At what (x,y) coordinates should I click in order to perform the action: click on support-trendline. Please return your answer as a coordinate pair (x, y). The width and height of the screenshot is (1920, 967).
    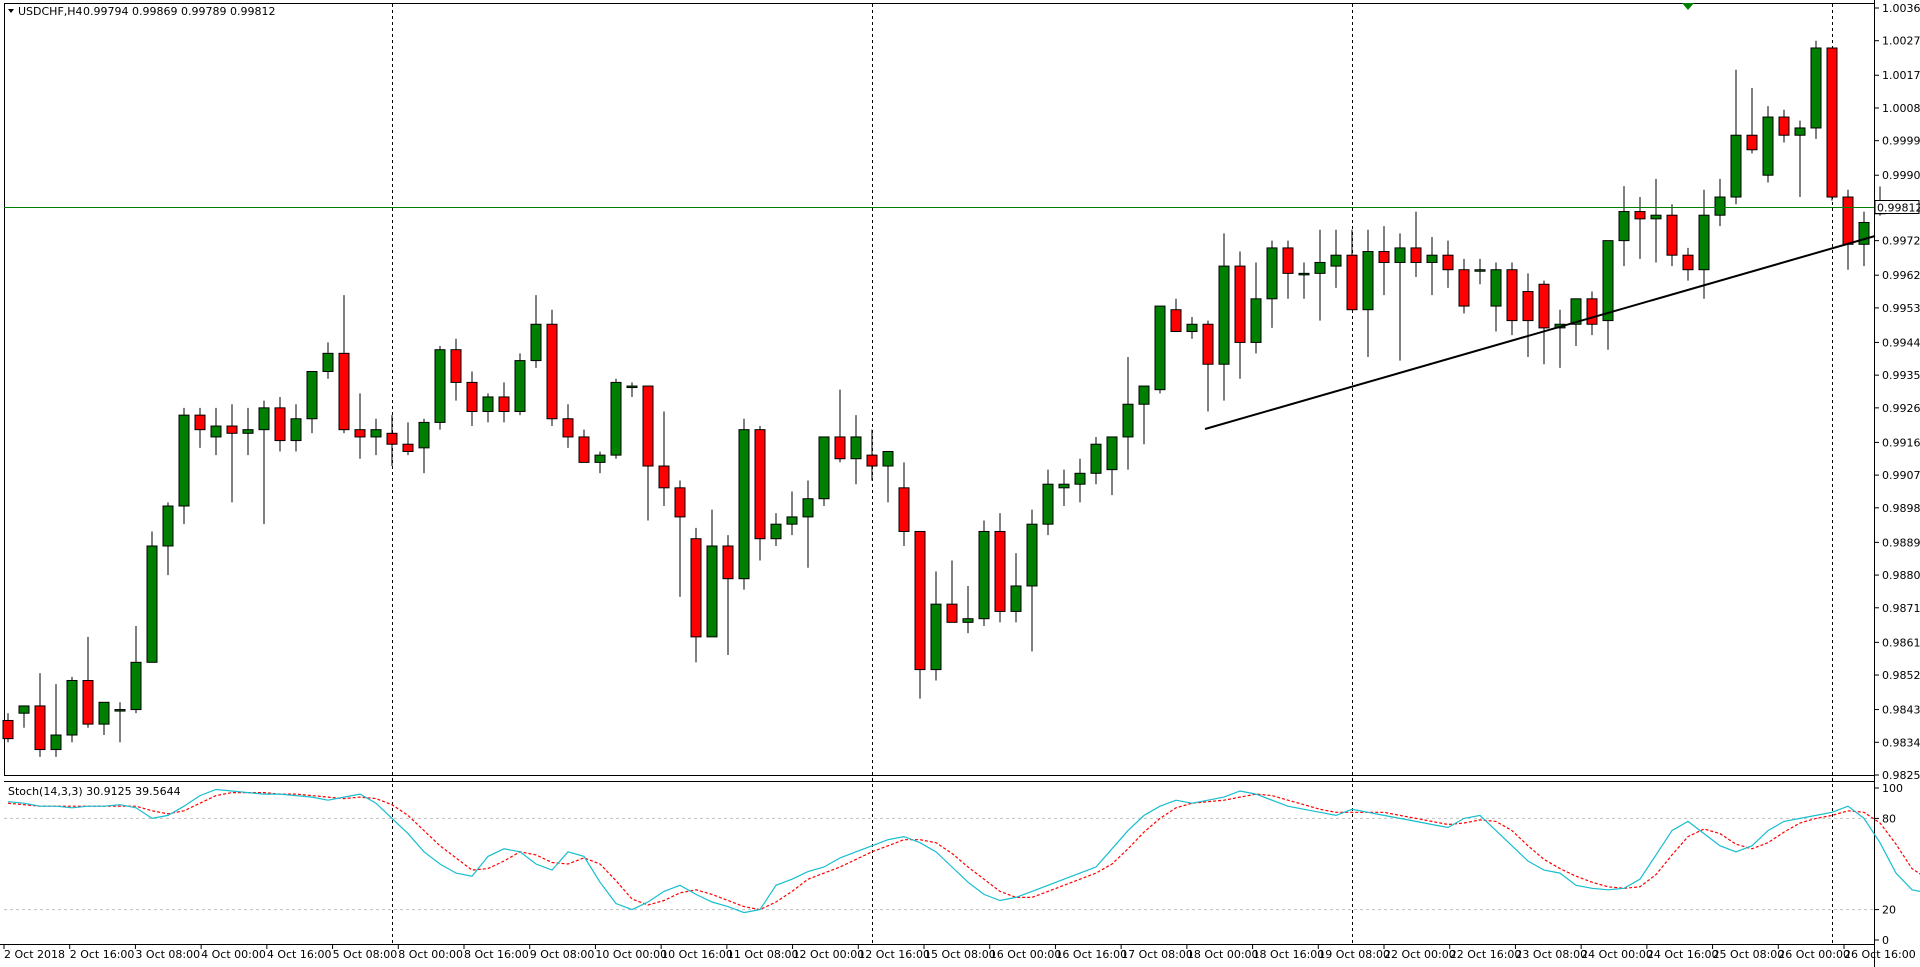
    Looking at the image, I should click on (1540, 332).